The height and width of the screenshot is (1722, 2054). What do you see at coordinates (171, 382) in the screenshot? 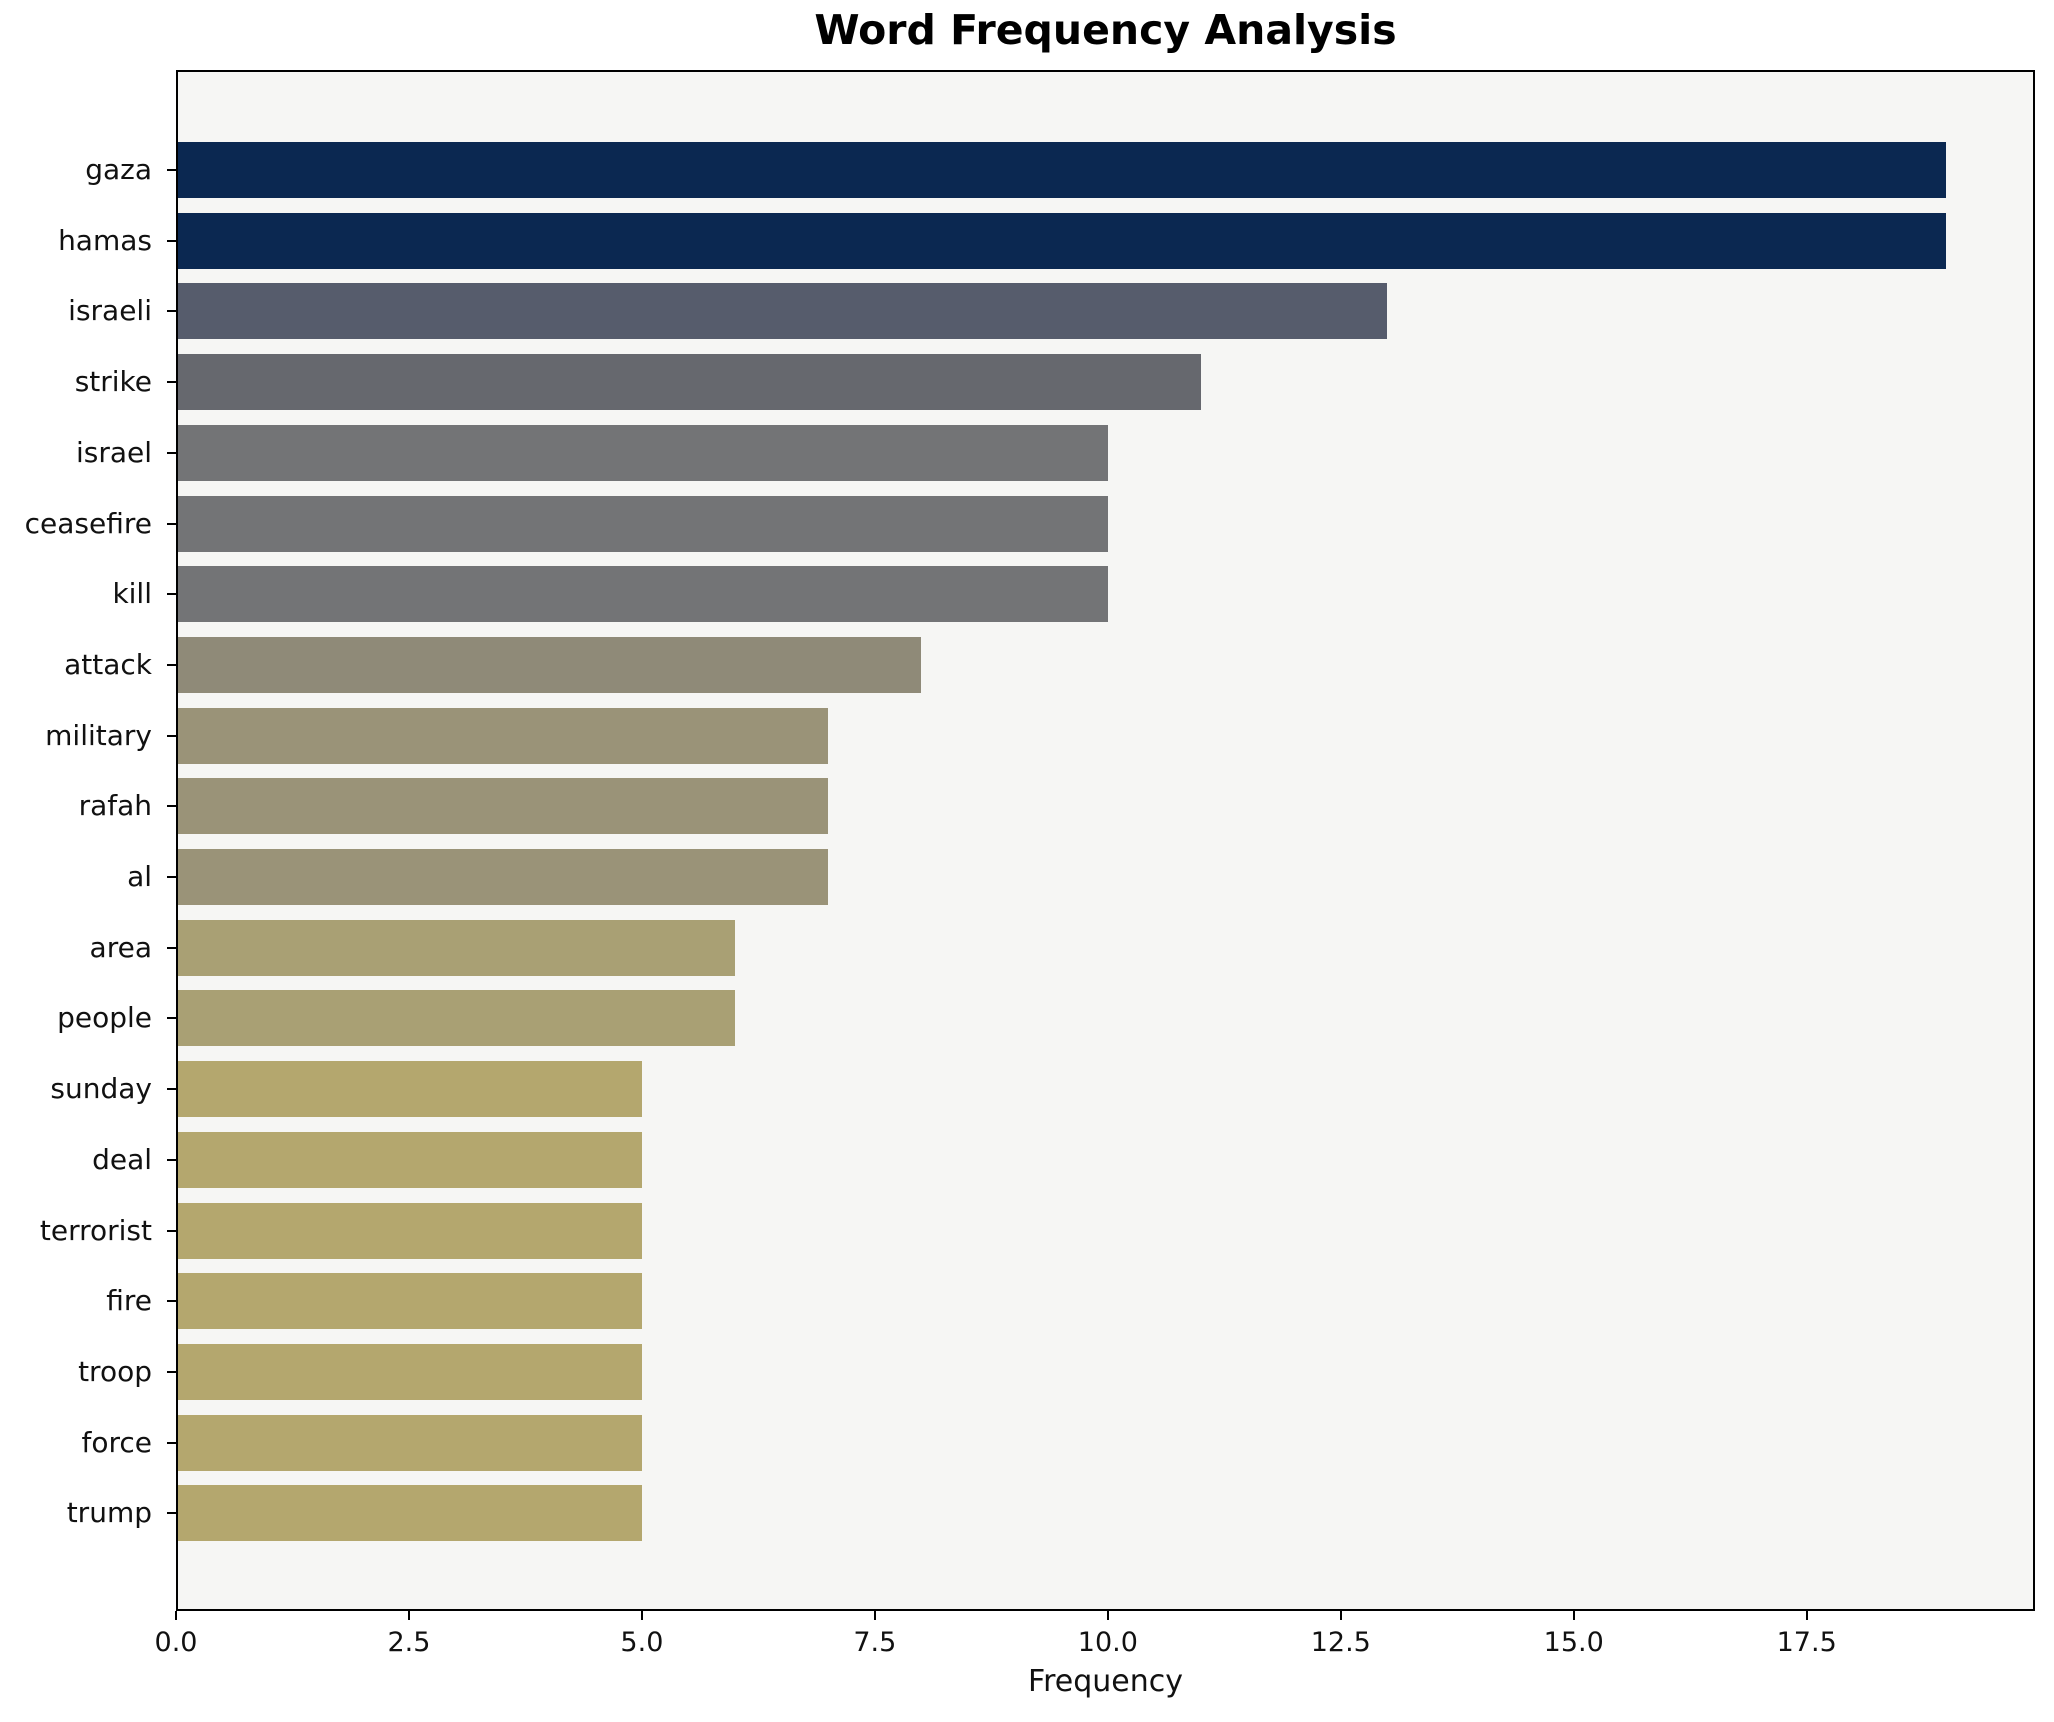
I see `y-tick-mark-strike` at bounding box center [171, 382].